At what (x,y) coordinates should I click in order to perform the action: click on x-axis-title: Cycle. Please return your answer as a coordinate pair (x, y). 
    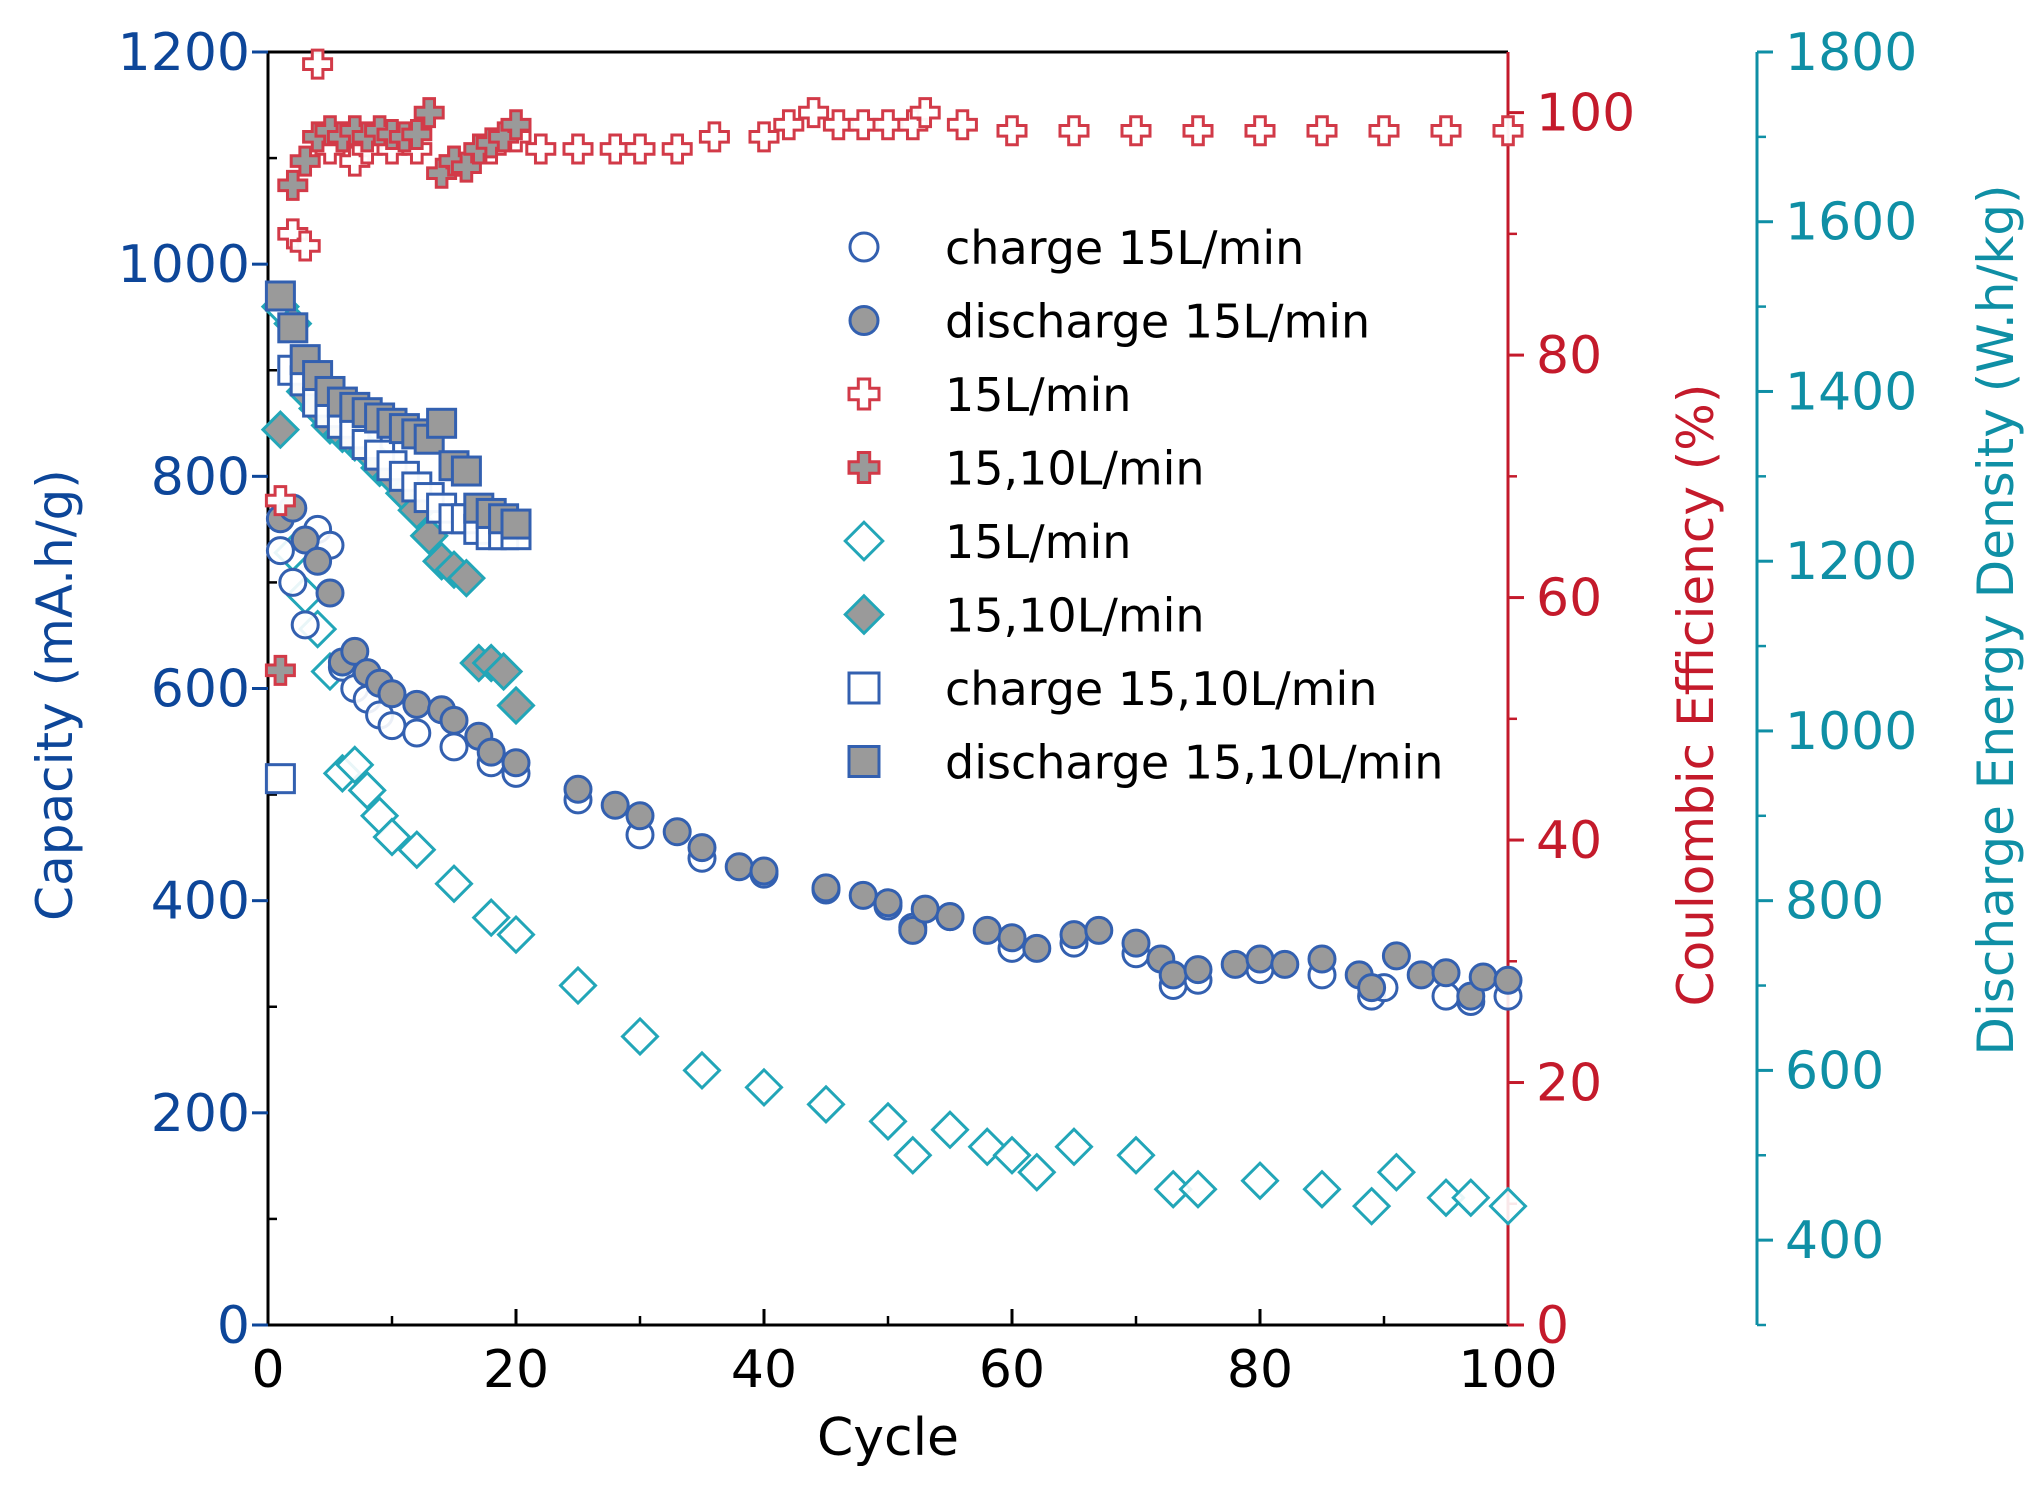
    Looking at the image, I should click on (888, 1438).